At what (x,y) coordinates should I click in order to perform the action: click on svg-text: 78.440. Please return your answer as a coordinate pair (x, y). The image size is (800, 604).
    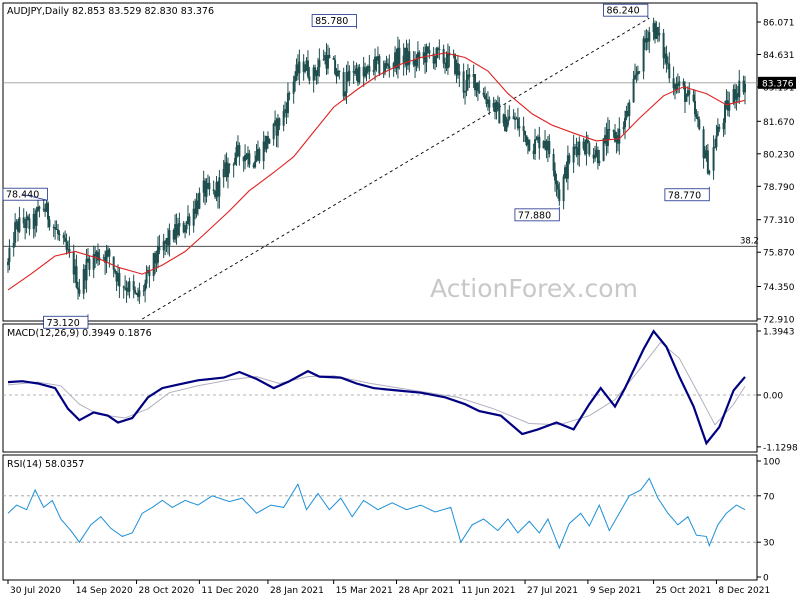
    Looking at the image, I should click on (22, 195).